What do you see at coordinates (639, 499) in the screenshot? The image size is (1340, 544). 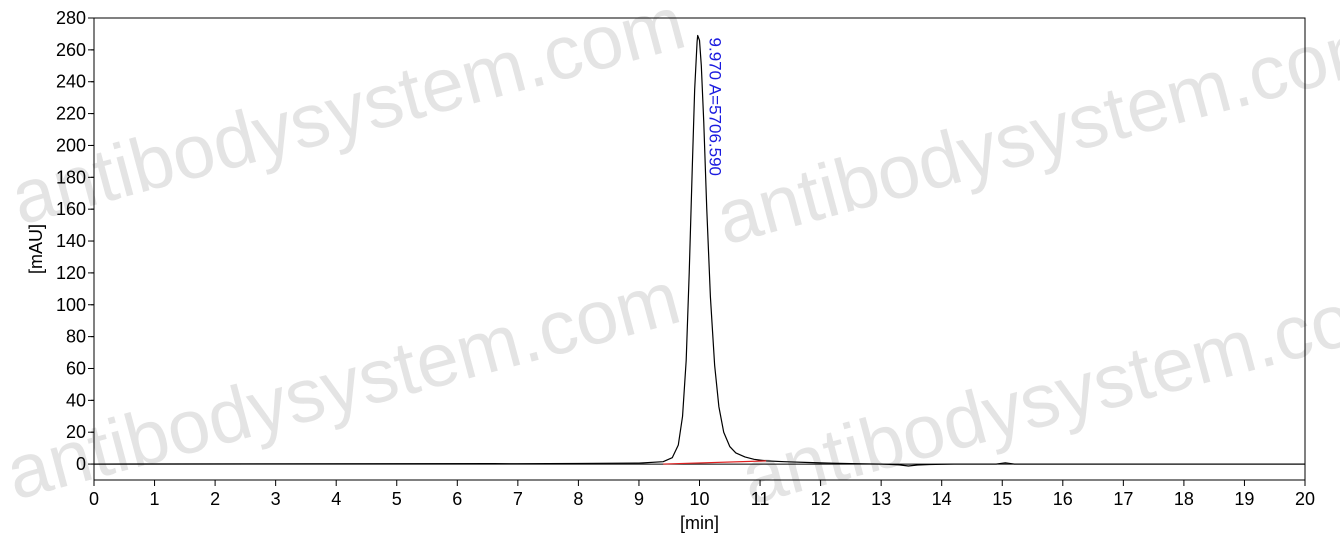 I see `x-tick-label: 9` at bounding box center [639, 499].